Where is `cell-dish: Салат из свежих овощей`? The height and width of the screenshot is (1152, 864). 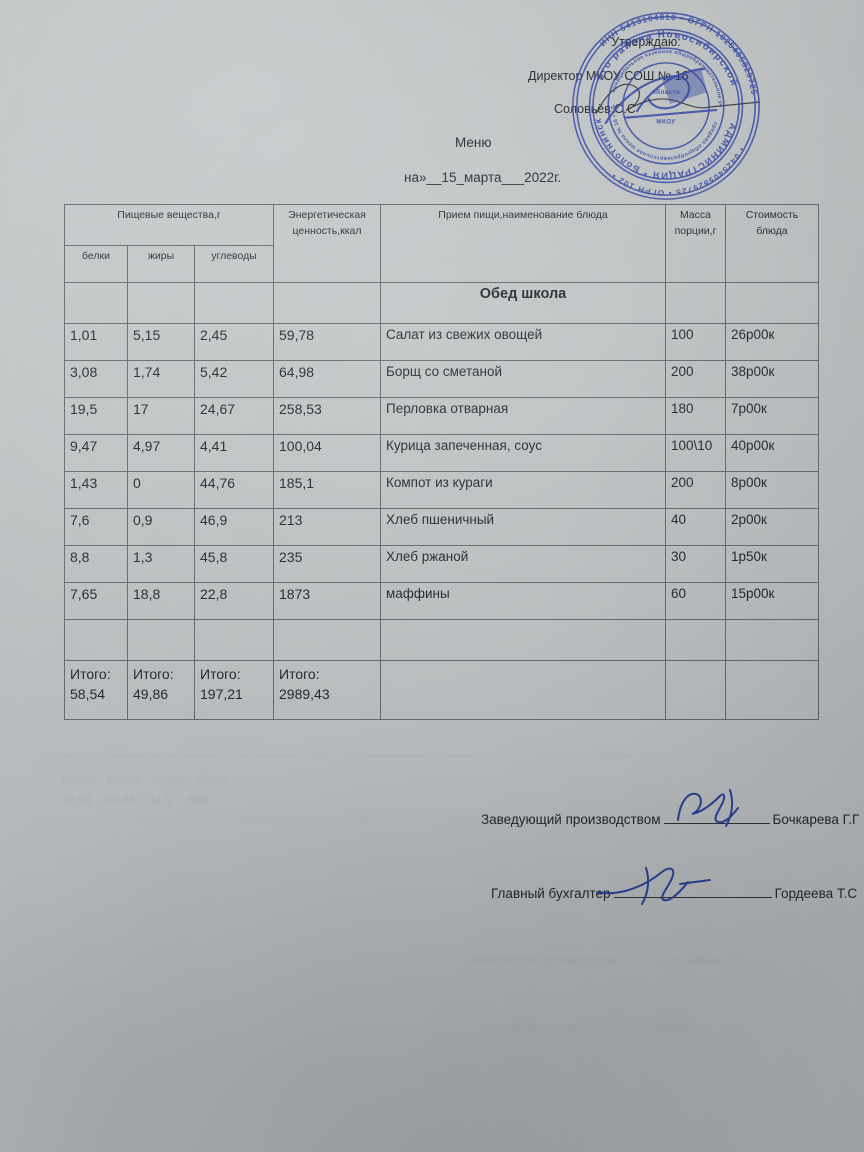 cell-dish: Салат из свежих овощей is located at coordinates (523, 342).